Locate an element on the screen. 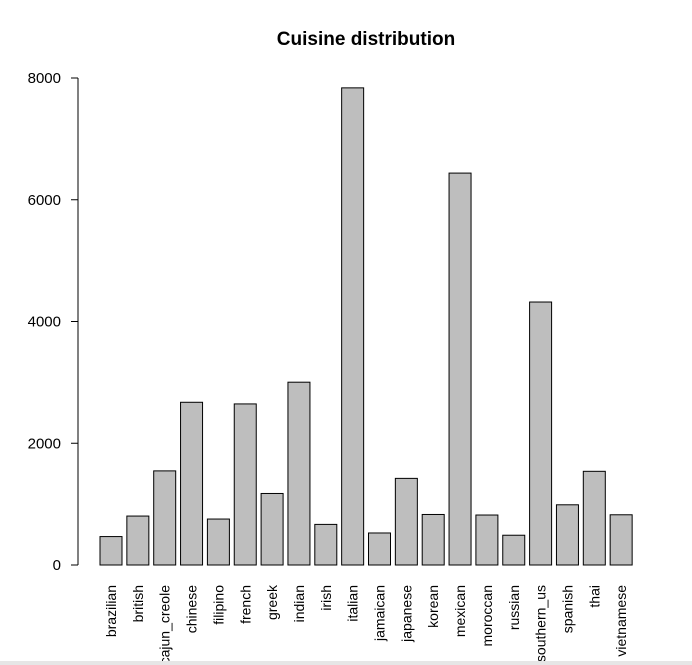 This screenshot has width=692, height=665. y-tick-label: 8000 is located at coordinates (44, 78).